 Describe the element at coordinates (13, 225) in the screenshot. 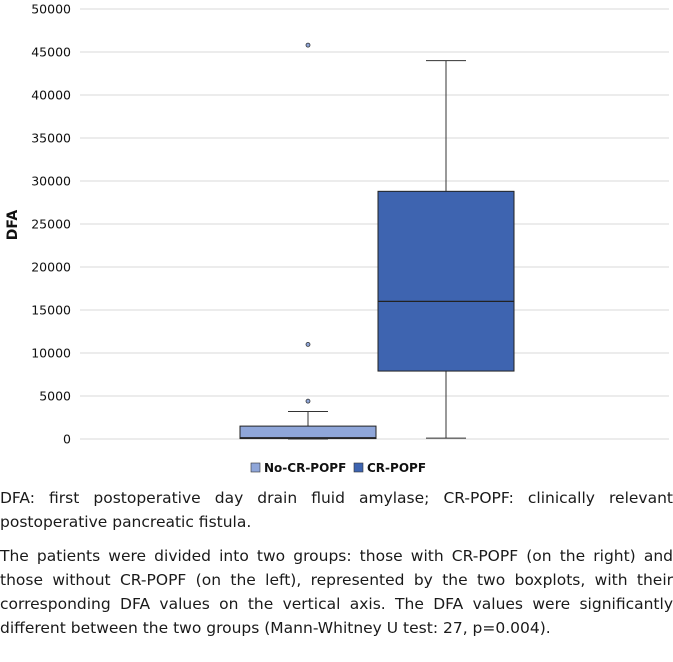

I see `y-axis-title: DFA` at that location.